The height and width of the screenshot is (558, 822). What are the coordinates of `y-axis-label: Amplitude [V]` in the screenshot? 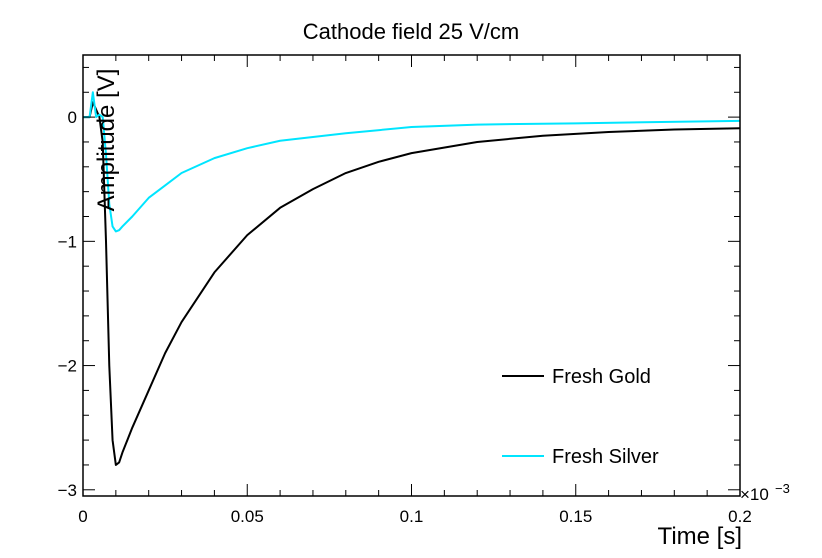 It's located at (106, 140).